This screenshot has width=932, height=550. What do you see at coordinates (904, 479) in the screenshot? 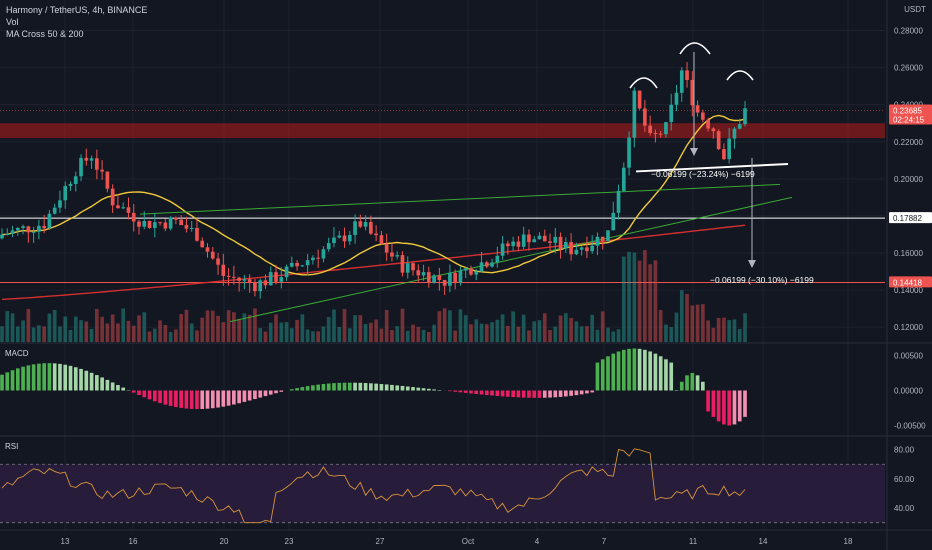
I see `rsi-tick-label: 60.00` at bounding box center [904, 479].